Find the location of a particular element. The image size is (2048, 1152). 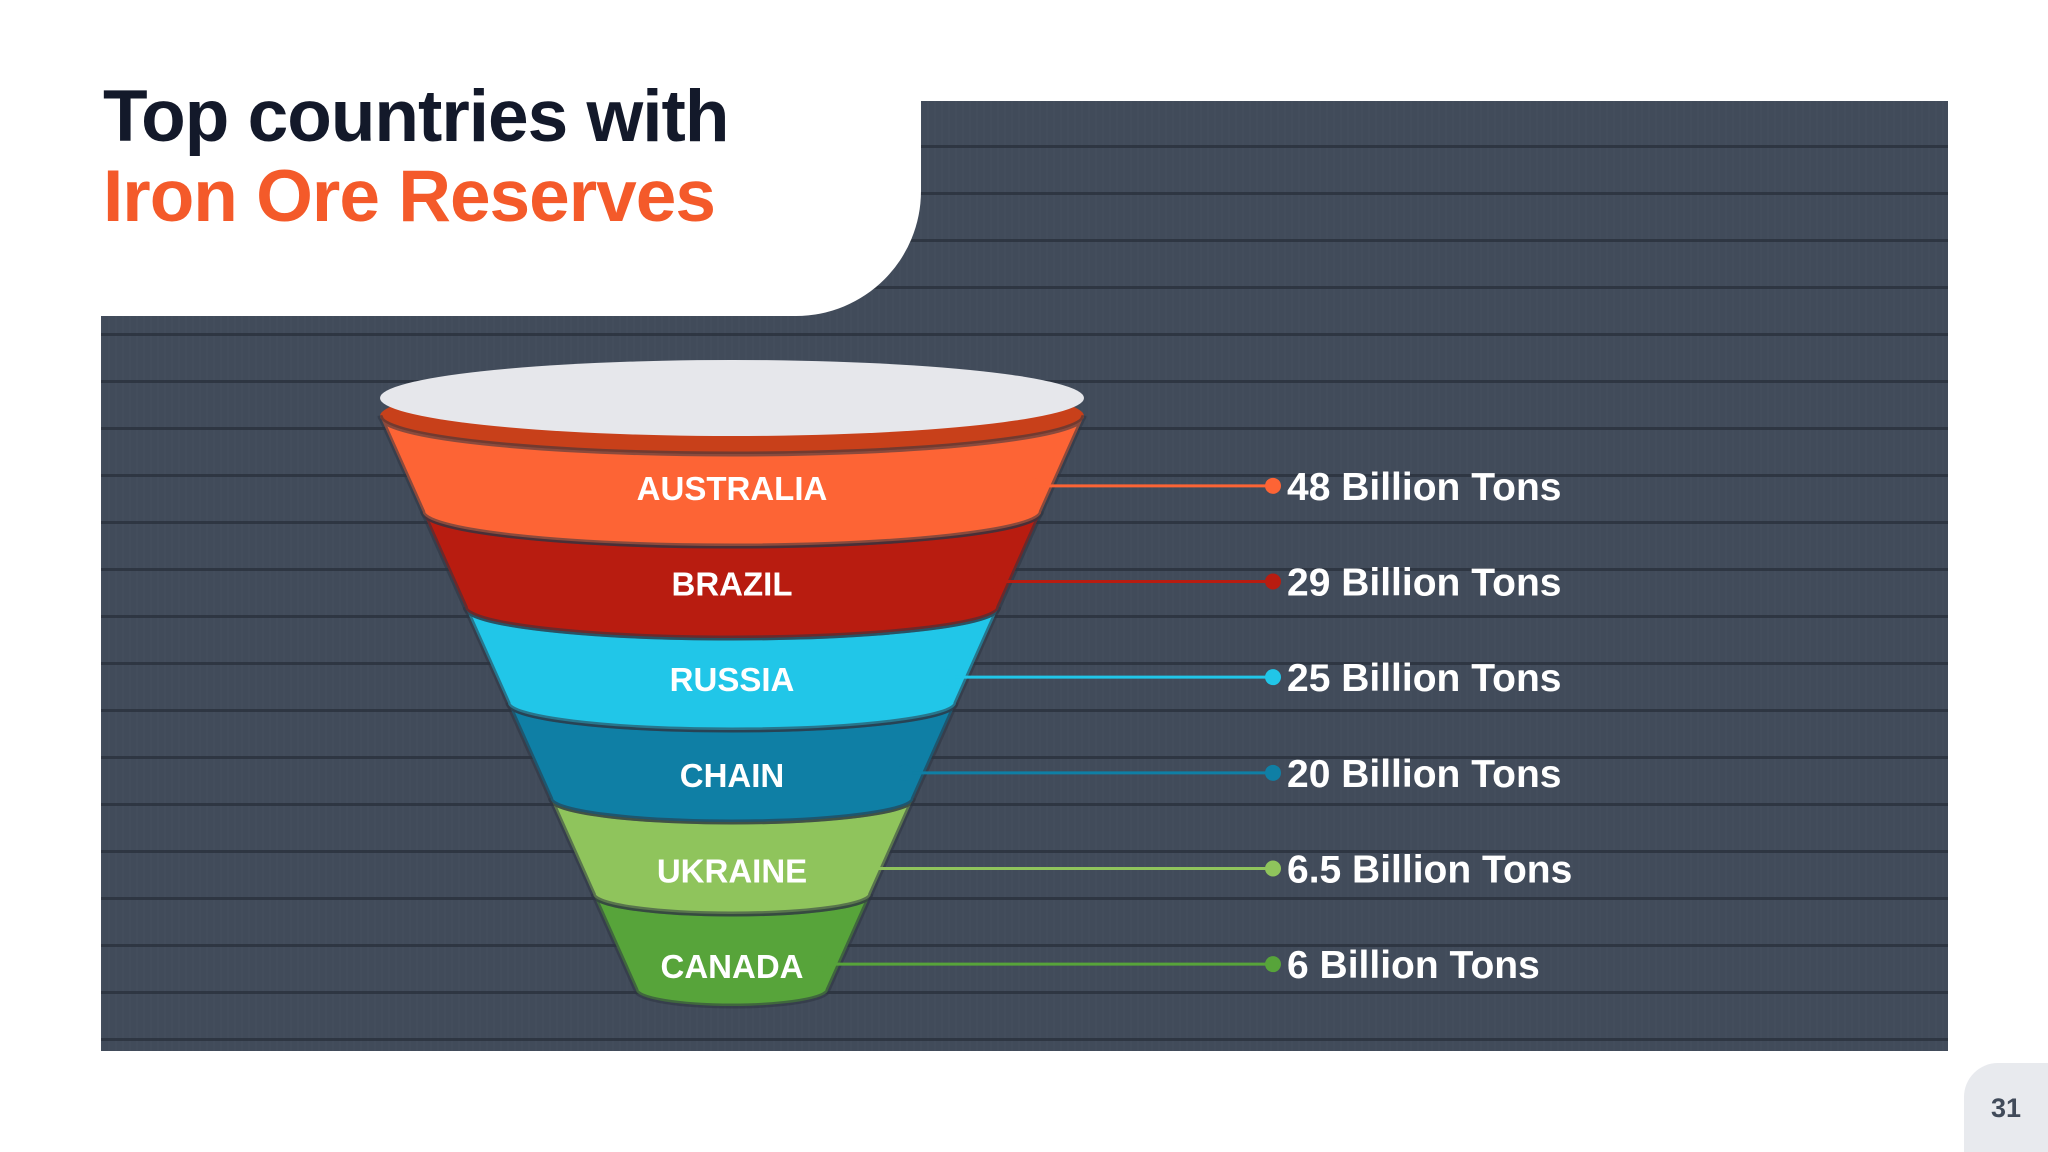

connector-dot-end-russia is located at coordinates (1273, 677).